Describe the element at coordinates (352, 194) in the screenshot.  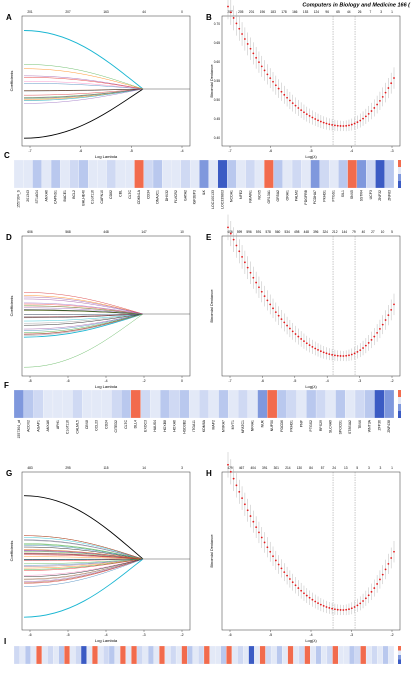
I see `gene-label: SNX5` at that location.